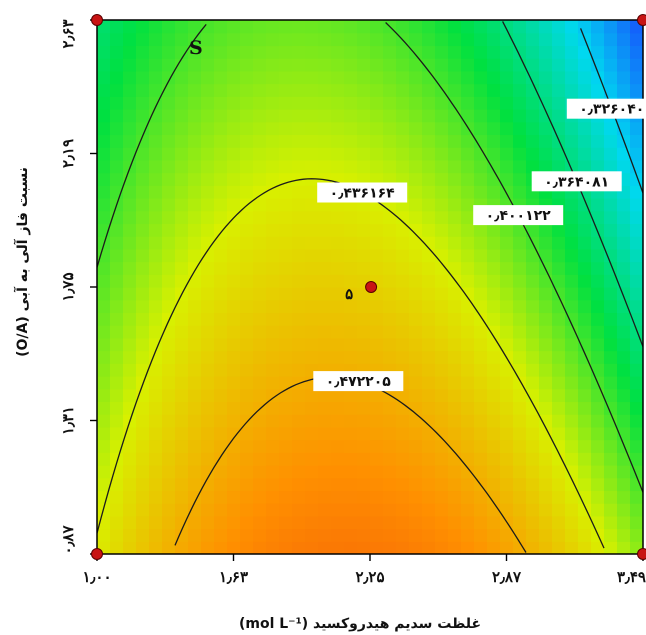 The height and width of the screenshot is (635, 646). Describe the element at coordinates (518, 216) in the screenshot. I see `contour-label: ۰٫۴۰۰۱۲۲` at that location.